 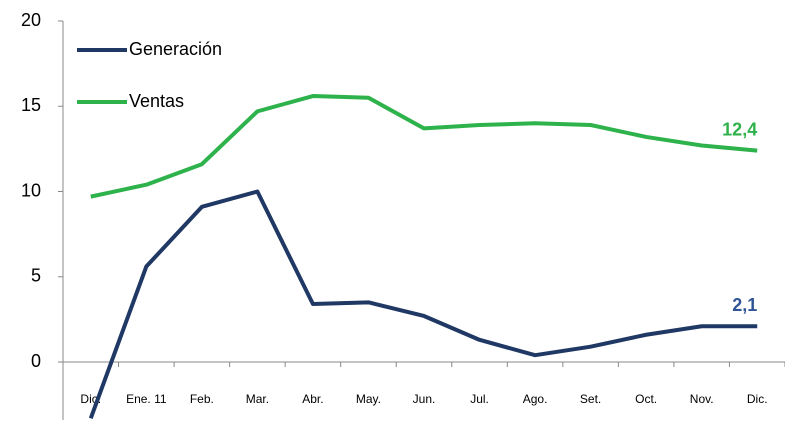 What do you see at coordinates (312, 399) in the screenshot?
I see `x-tick-label: Abr.` at bounding box center [312, 399].